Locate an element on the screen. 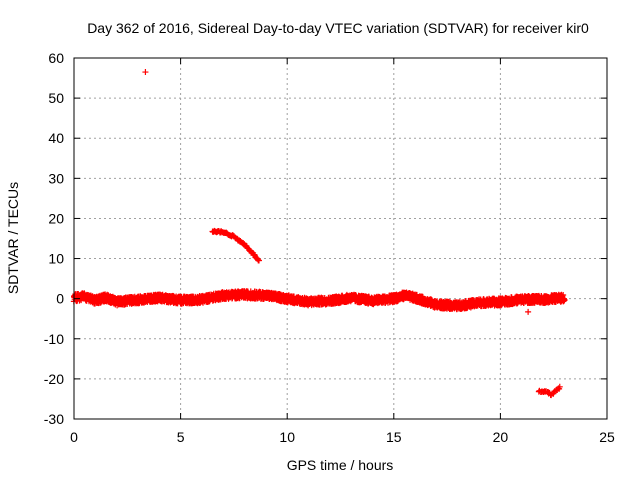  x-tick-label: 25 is located at coordinates (607, 437).